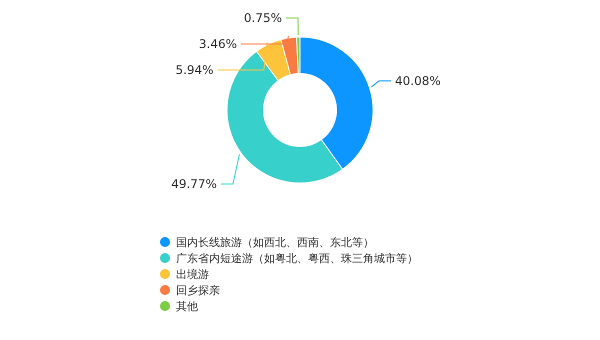  I want to click on legend-label: 广东省内短途游（如粤北、粤西、珠三角城市等）, so click(297, 258).